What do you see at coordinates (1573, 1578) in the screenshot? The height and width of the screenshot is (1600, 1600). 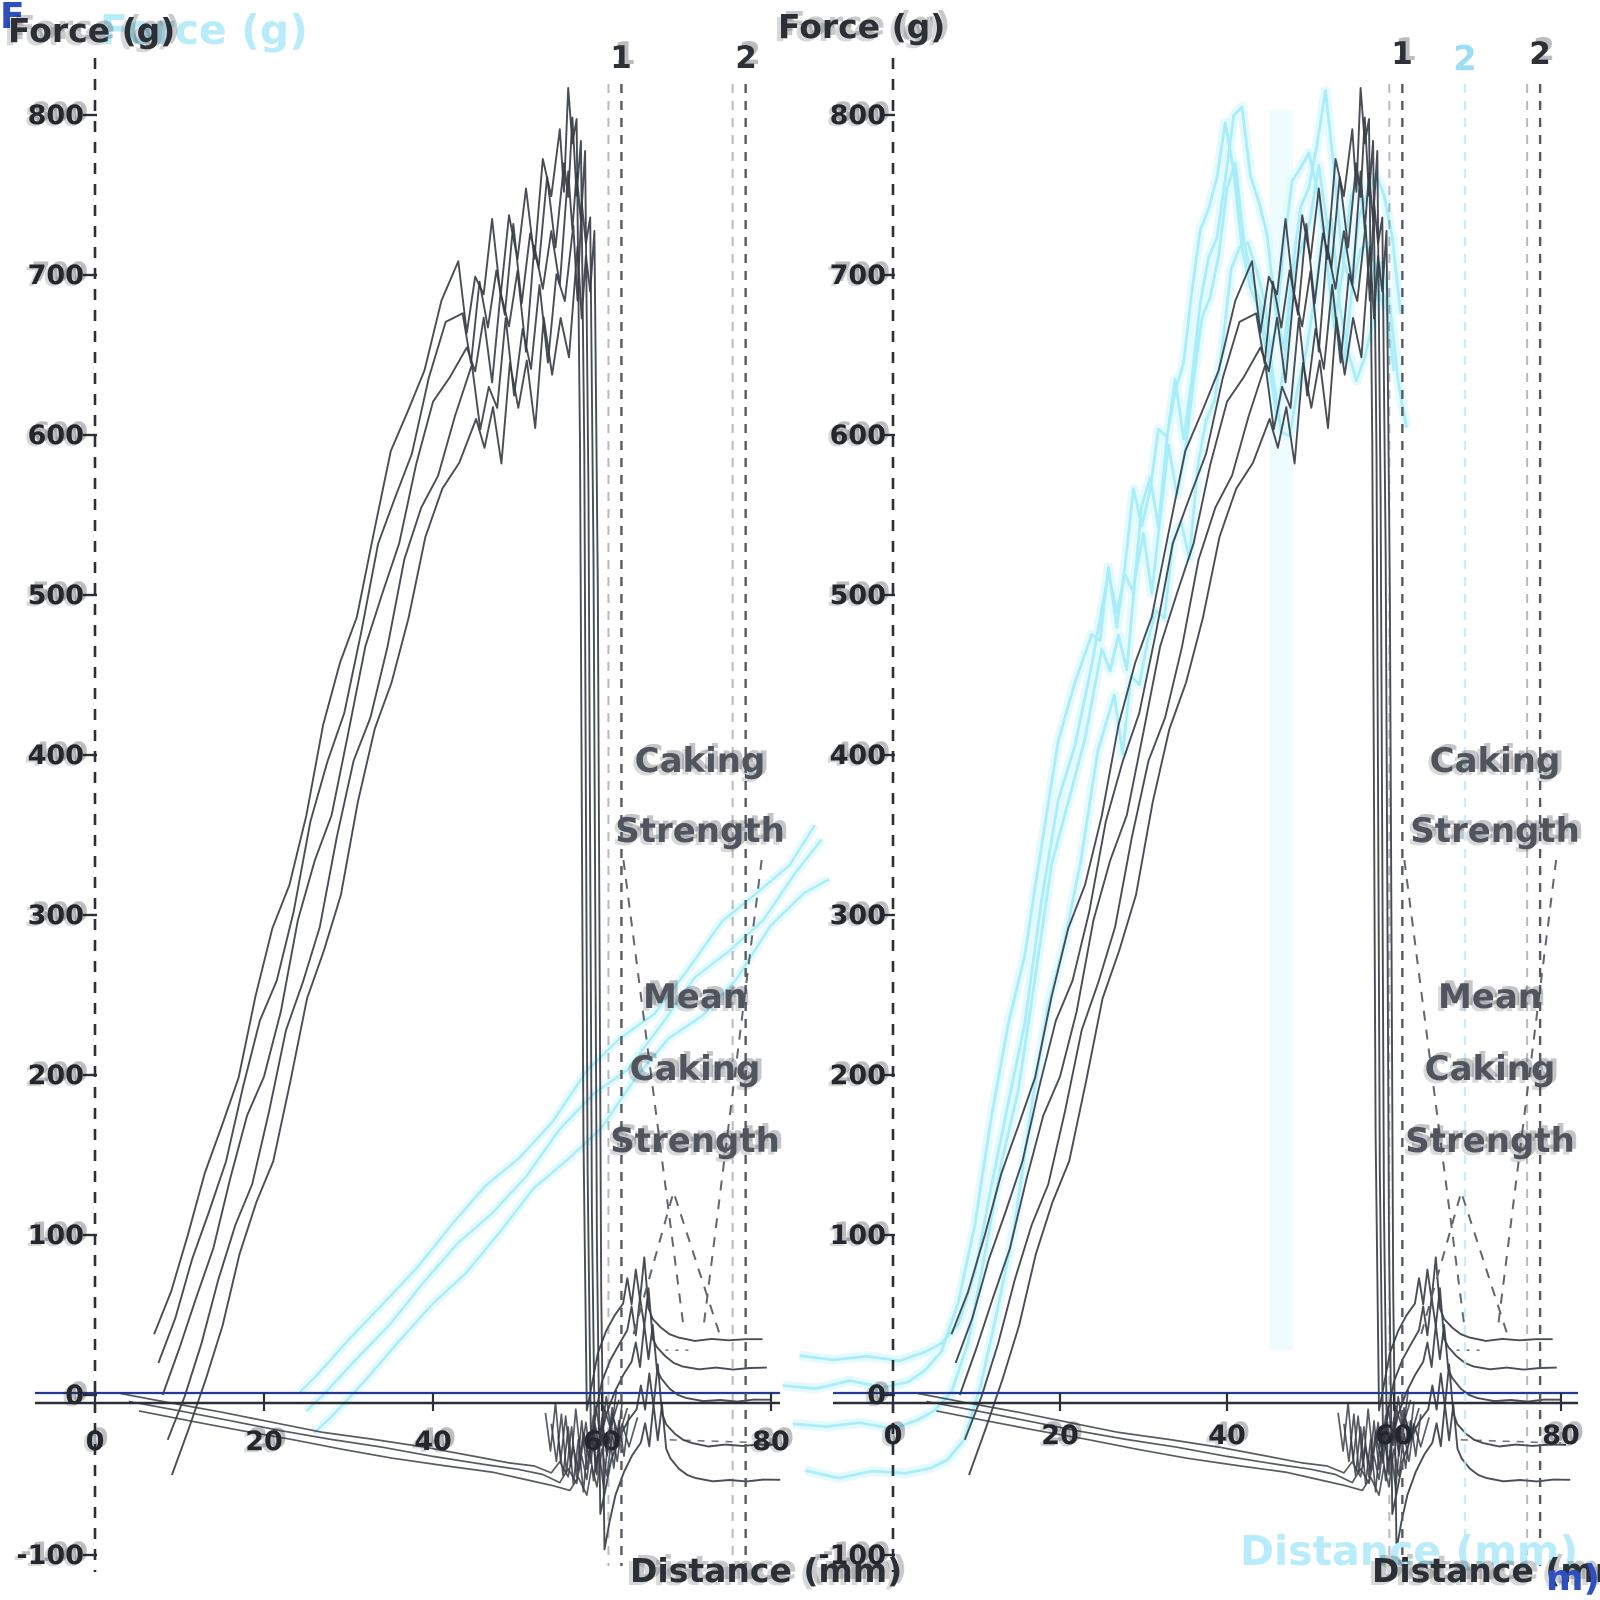 I see `distance-label-blue-fragment: m)` at bounding box center [1573, 1578].